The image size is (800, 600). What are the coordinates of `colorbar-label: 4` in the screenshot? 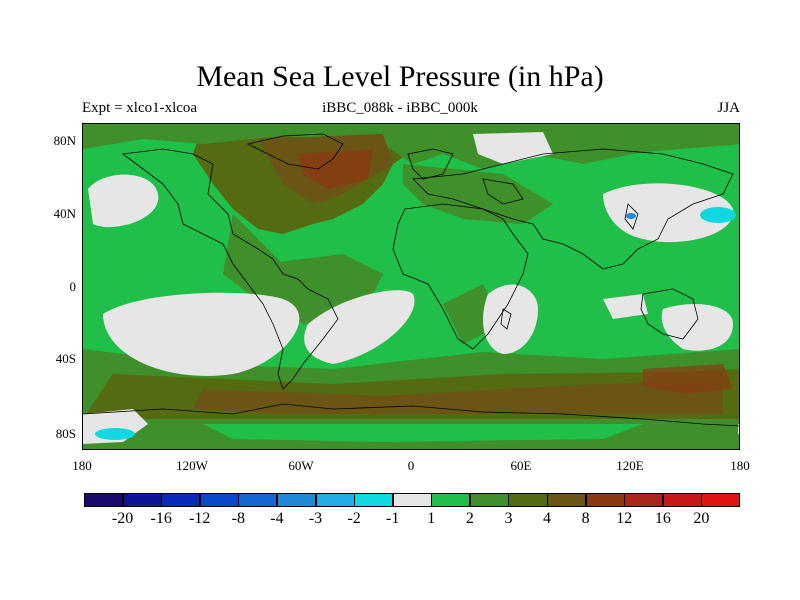 It's located at (547, 518).